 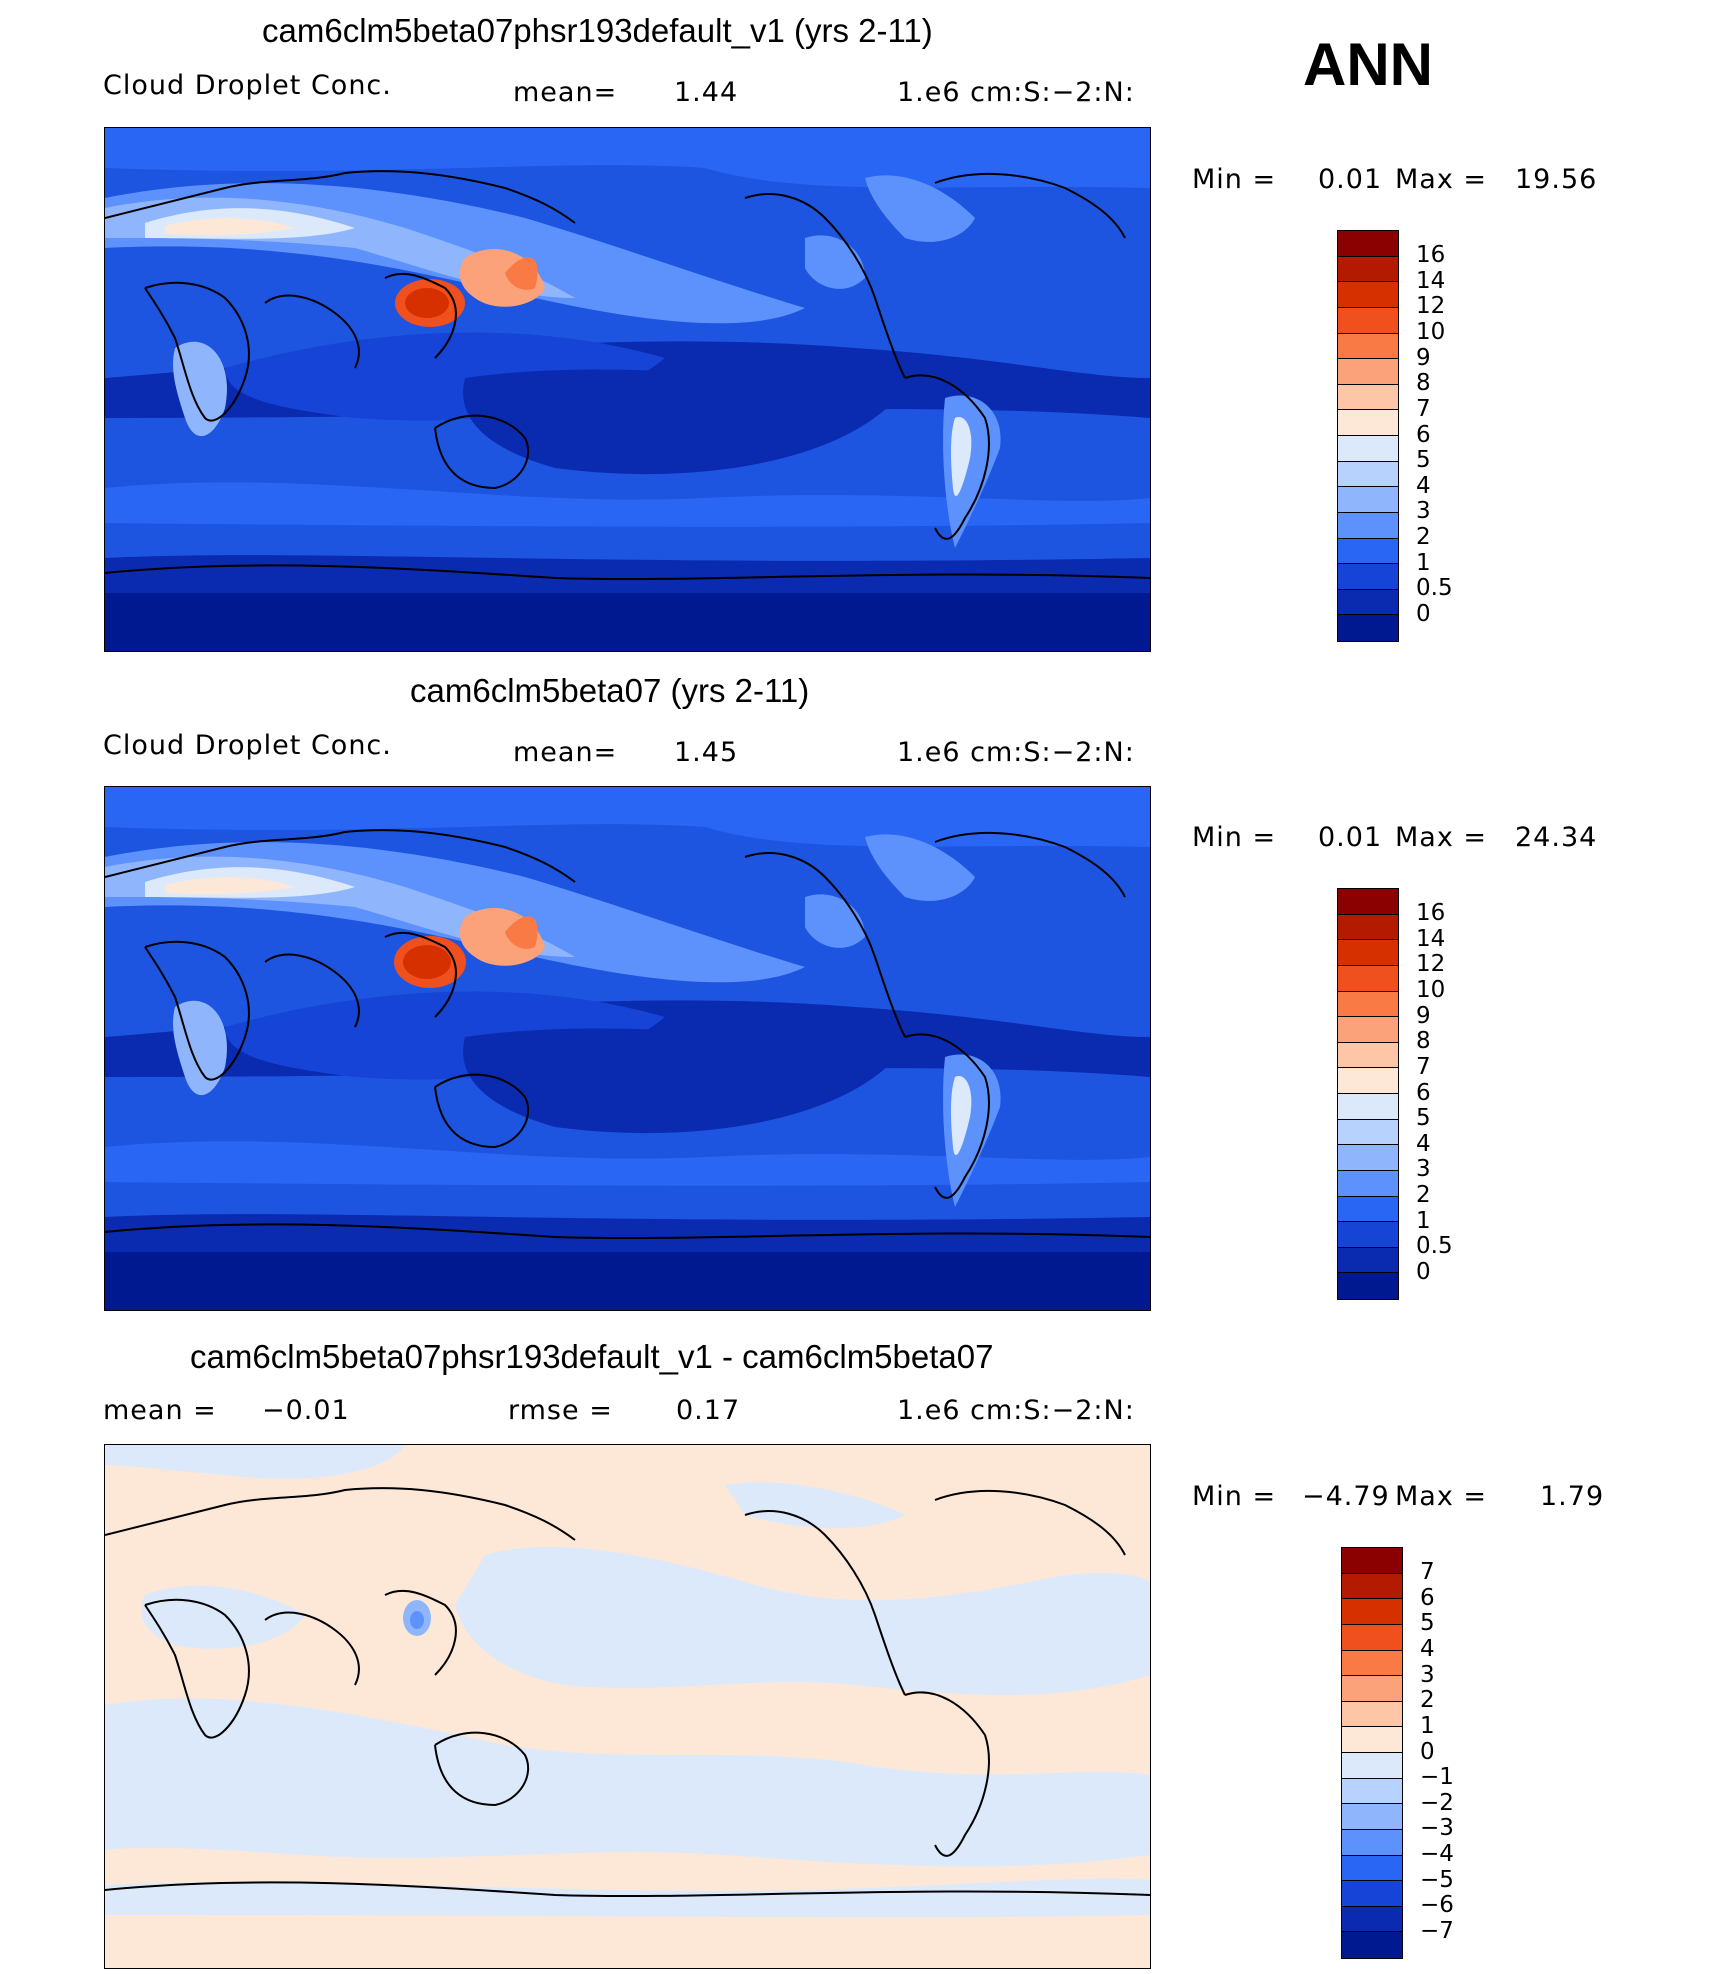 I want to click on panel3-max-label: Max =, so click(x=1441, y=1496).